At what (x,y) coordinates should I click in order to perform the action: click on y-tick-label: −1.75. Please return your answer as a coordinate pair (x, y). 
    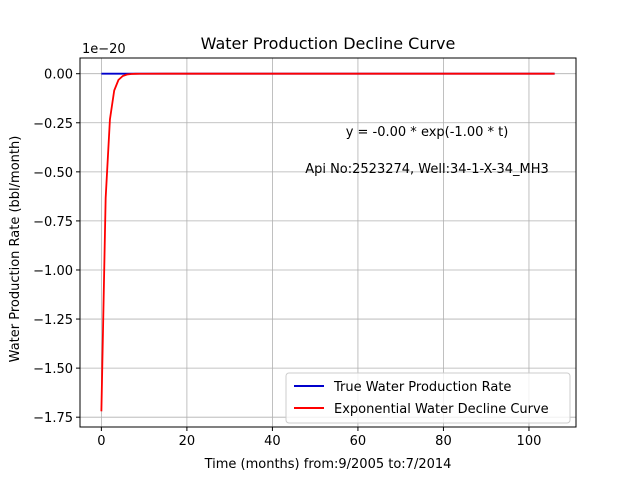
    Looking at the image, I should click on (53, 418).